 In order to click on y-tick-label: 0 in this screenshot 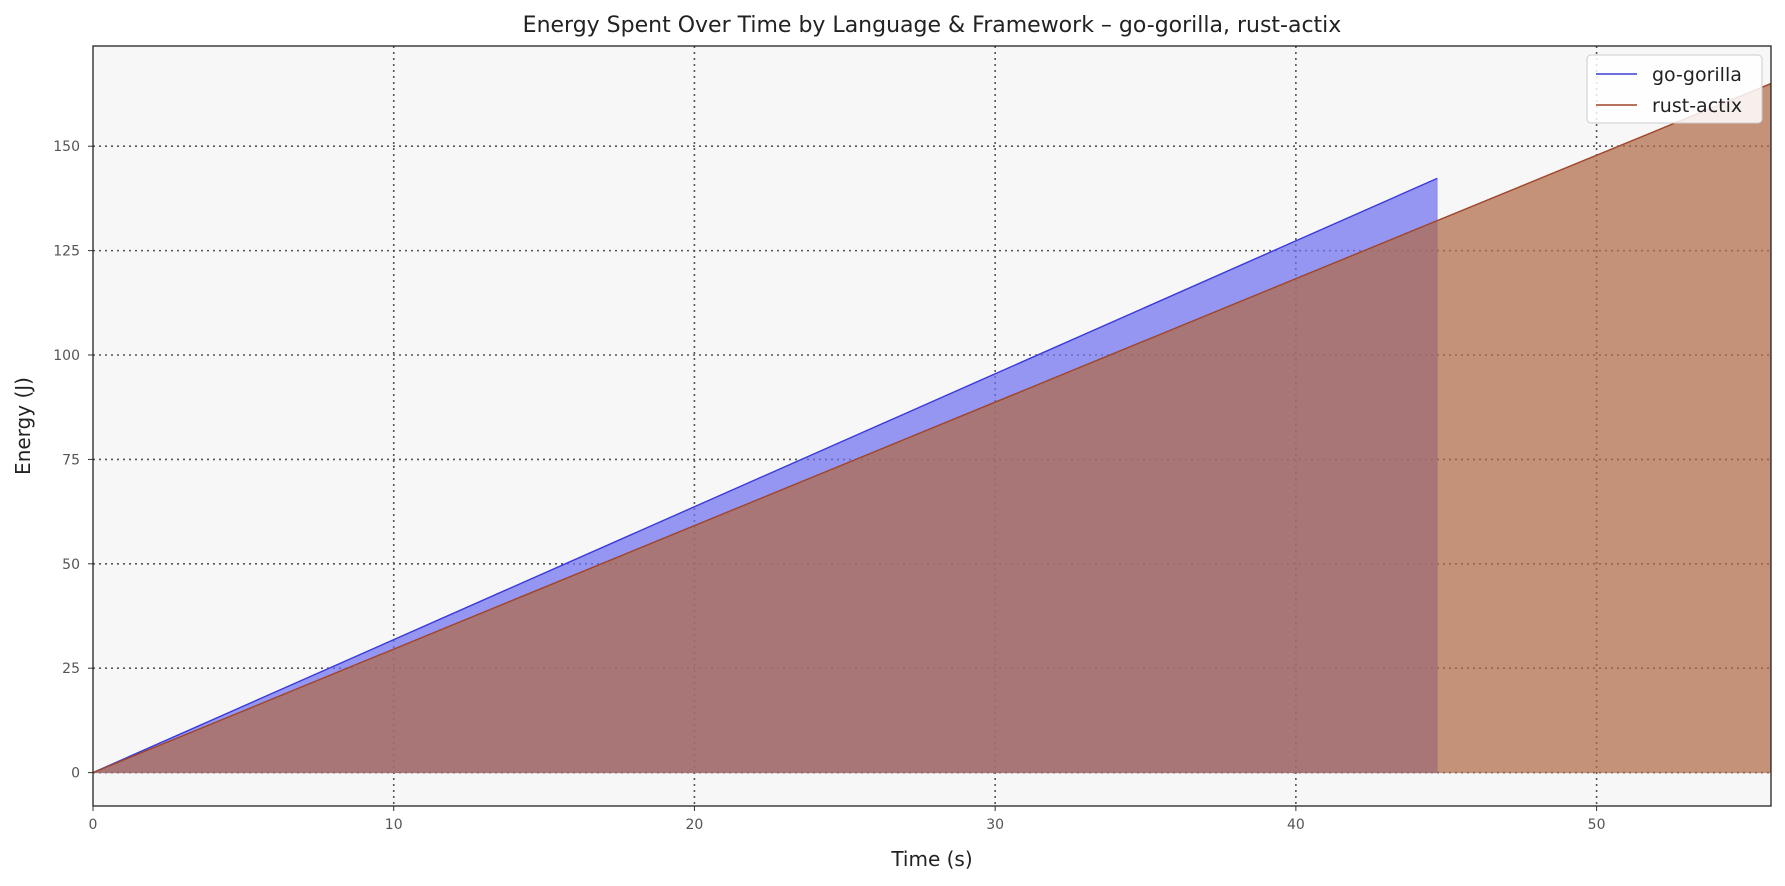, I will do `click(75, 774)`.